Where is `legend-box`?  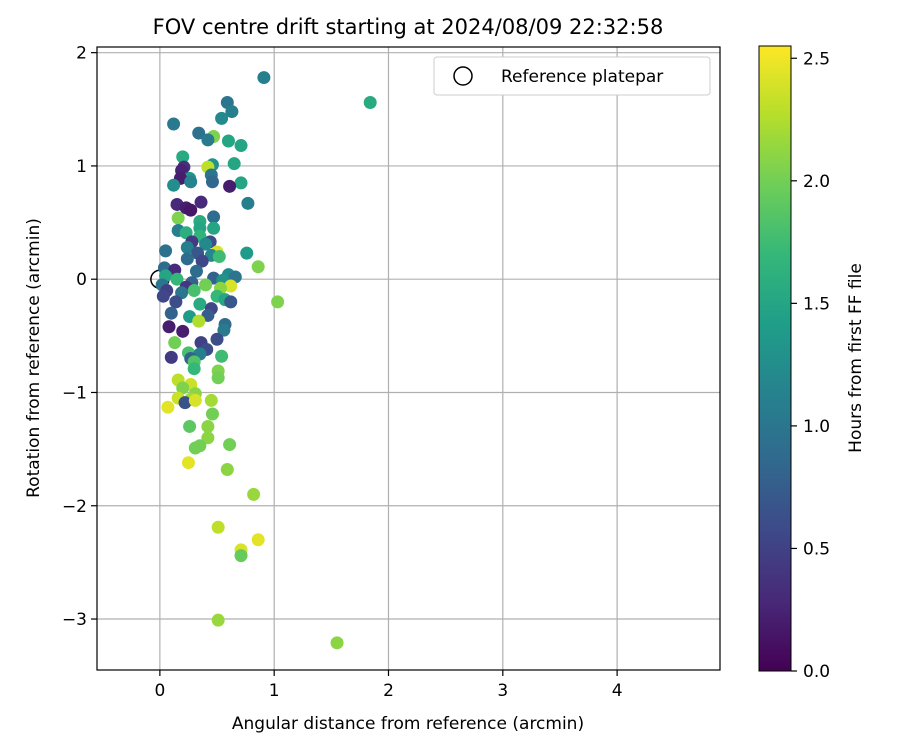 legend-box is located at coordinates (572, 76).